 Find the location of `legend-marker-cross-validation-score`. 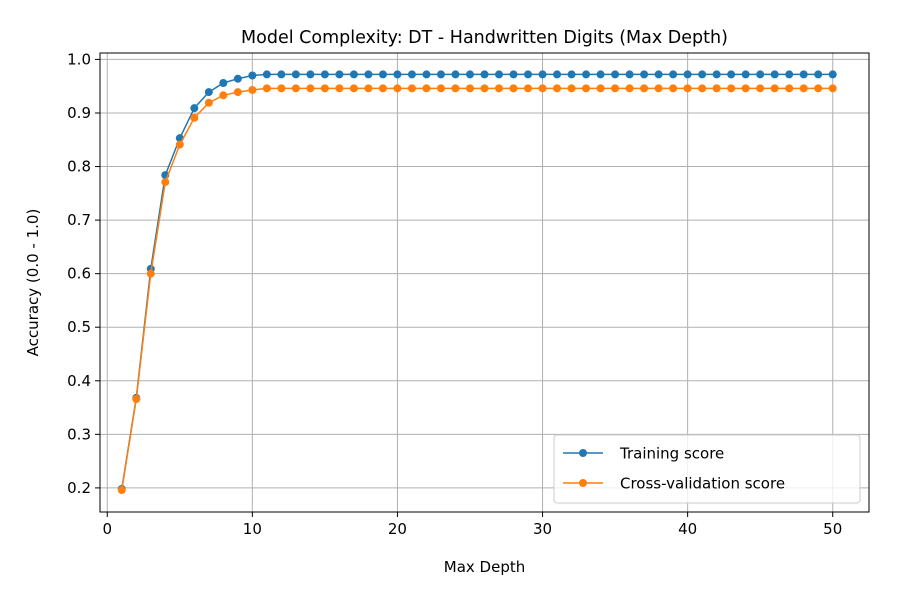

legend-marker-cross-validation-score is located at coordinates (583, 483).